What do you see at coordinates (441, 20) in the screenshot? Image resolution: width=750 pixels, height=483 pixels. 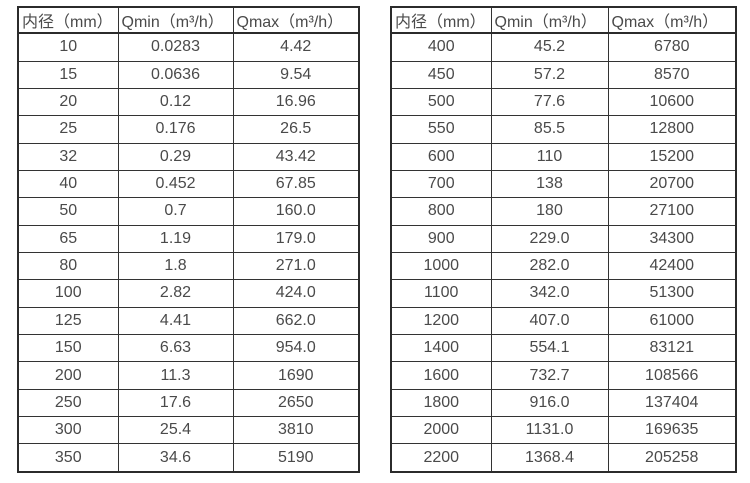 I see `column-header: 内径（mm）` at bounding box center [441, 20].